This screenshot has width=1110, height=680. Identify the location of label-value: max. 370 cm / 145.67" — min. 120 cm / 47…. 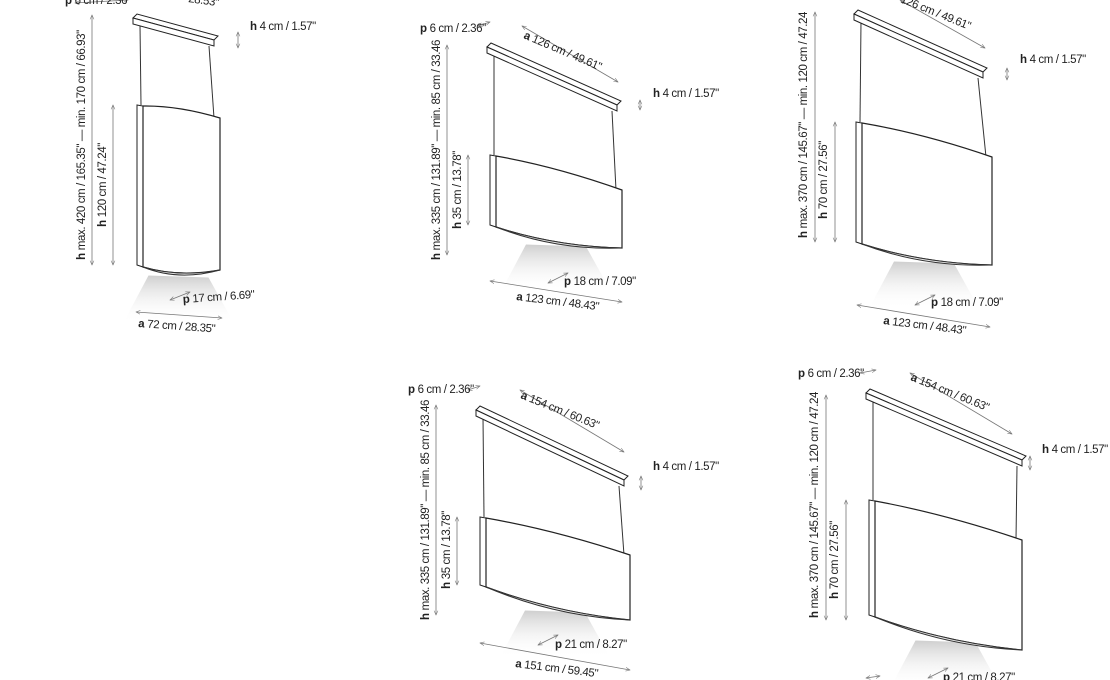
(815, 499).